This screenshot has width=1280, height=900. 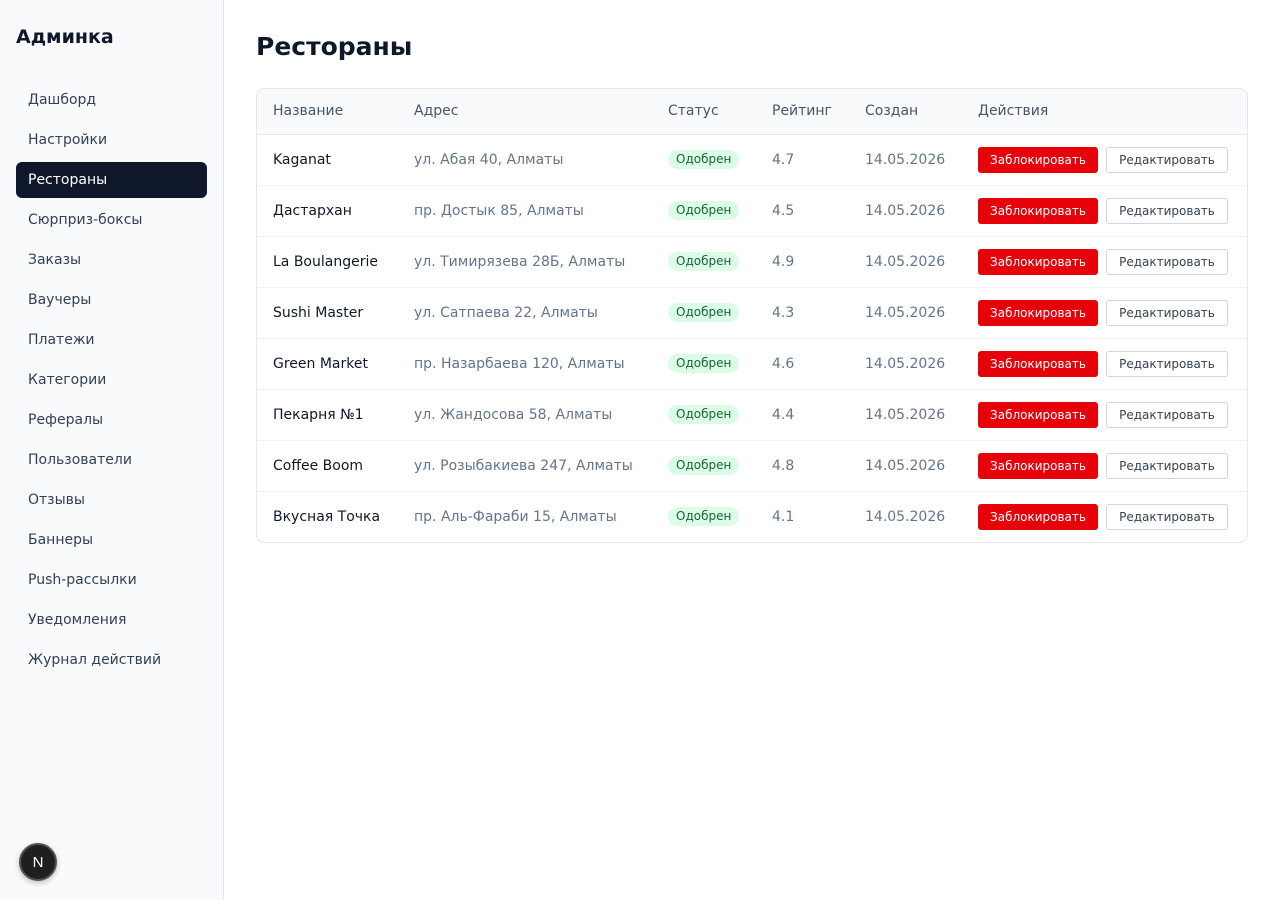 What do you see at coordinates (905, 112) in the screenshot?
I see `column-header-created: Создан` at bounding box center [905, 112].